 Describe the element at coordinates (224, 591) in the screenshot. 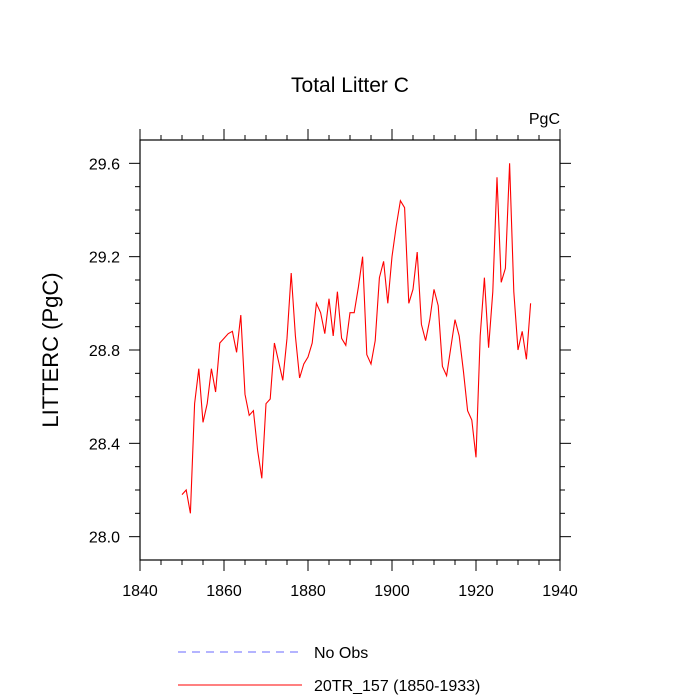

I see `x-tick-label: 1860` at that location.